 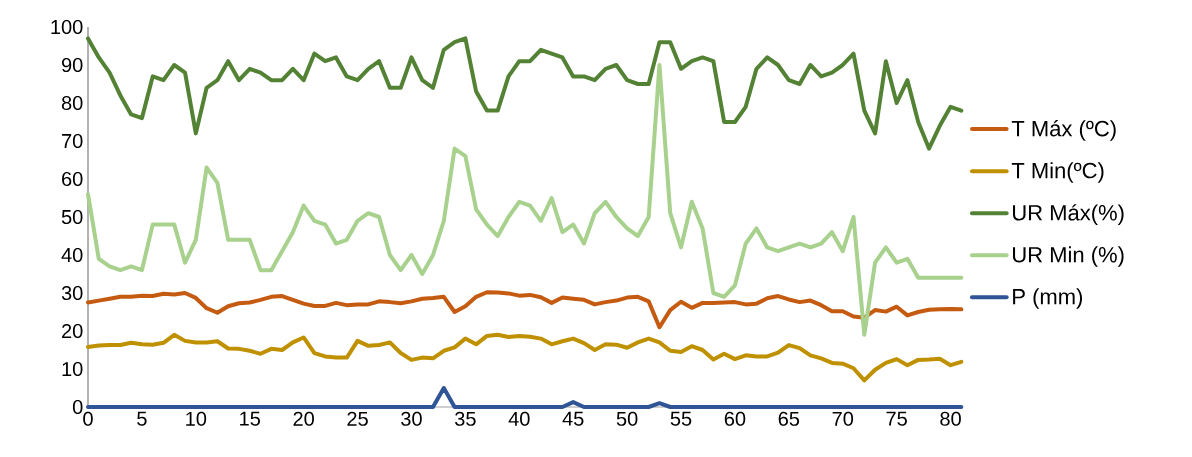 What do you see at coordinates (72, 369) in the screenshot?
I see `y-tick-label: 10` at bounding box center [72, 369].